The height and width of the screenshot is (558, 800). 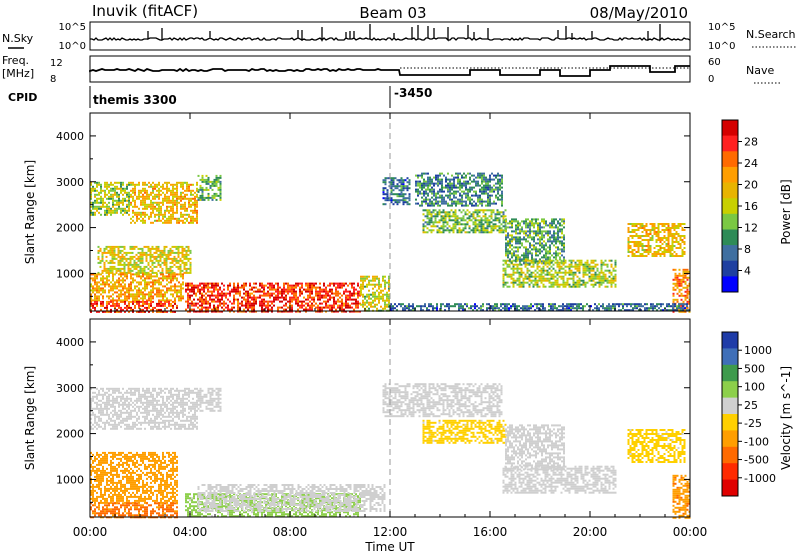 What do you see at coordinates (413, 93) in the screenshot?
I see `cpid-entry-3450: -3450` at bounding box center [413, 93].